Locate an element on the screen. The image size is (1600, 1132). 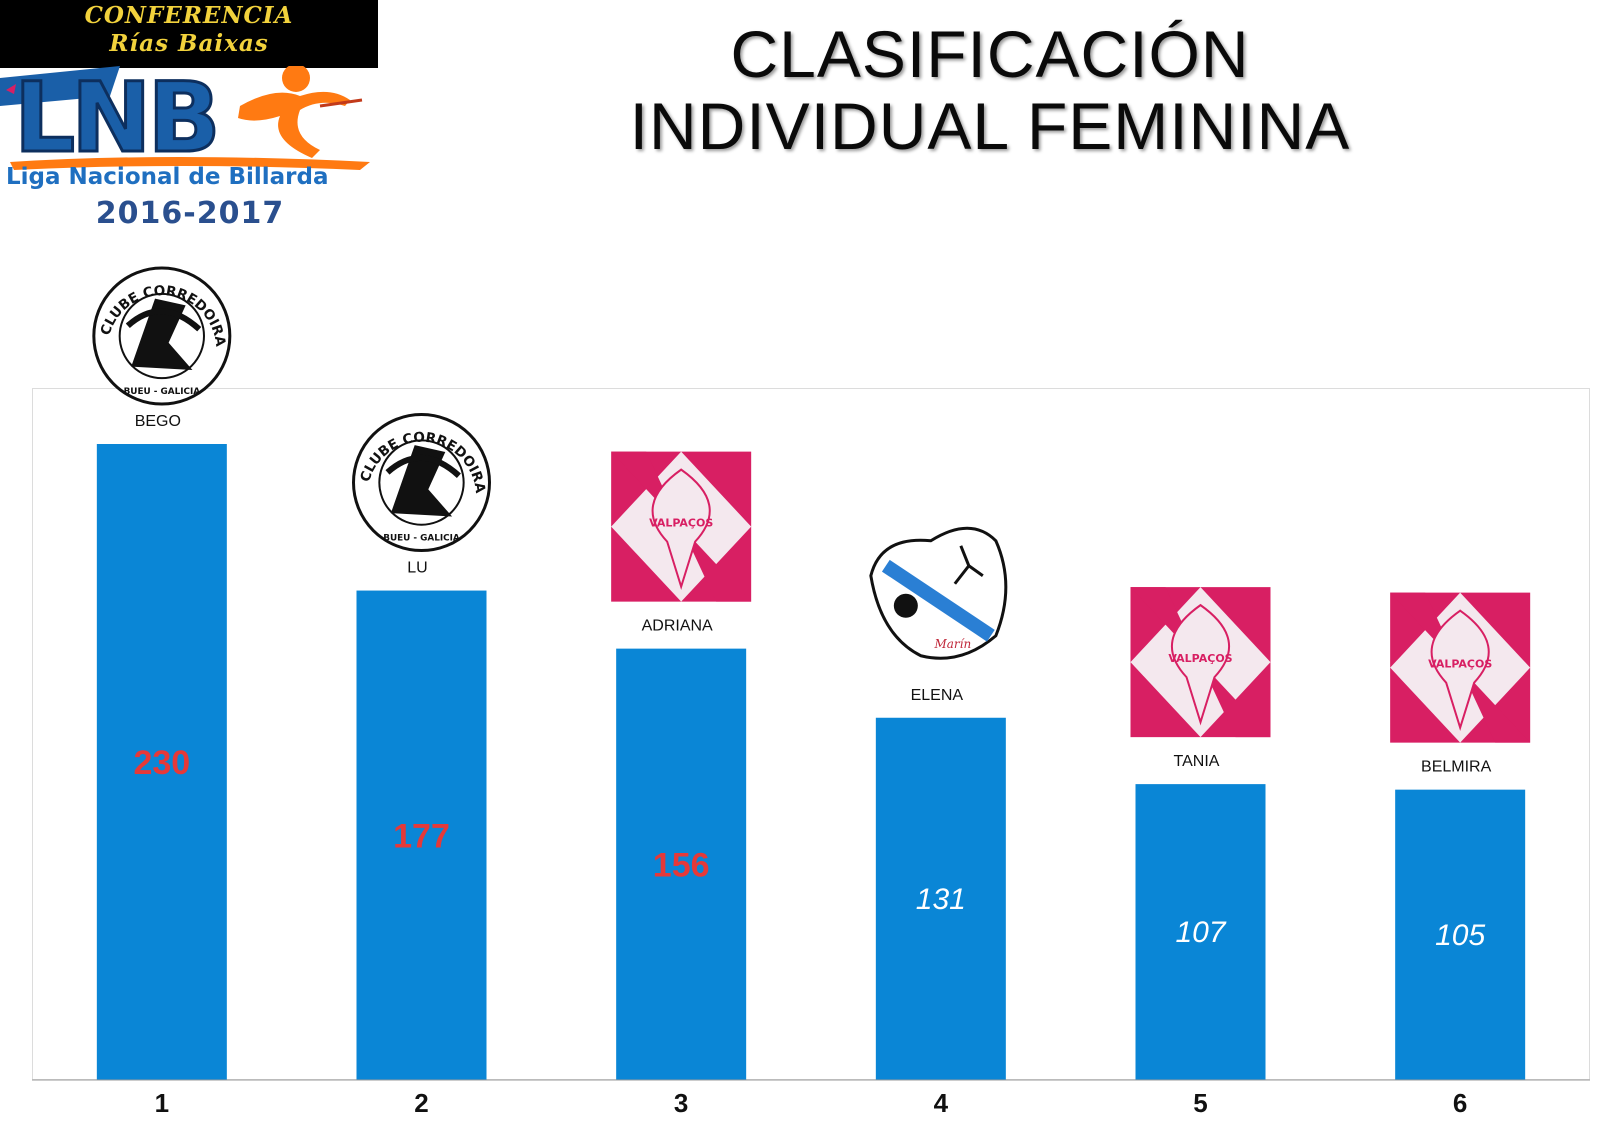
banner-line-2: Rías Baixas is located at coordinates (189, 43).